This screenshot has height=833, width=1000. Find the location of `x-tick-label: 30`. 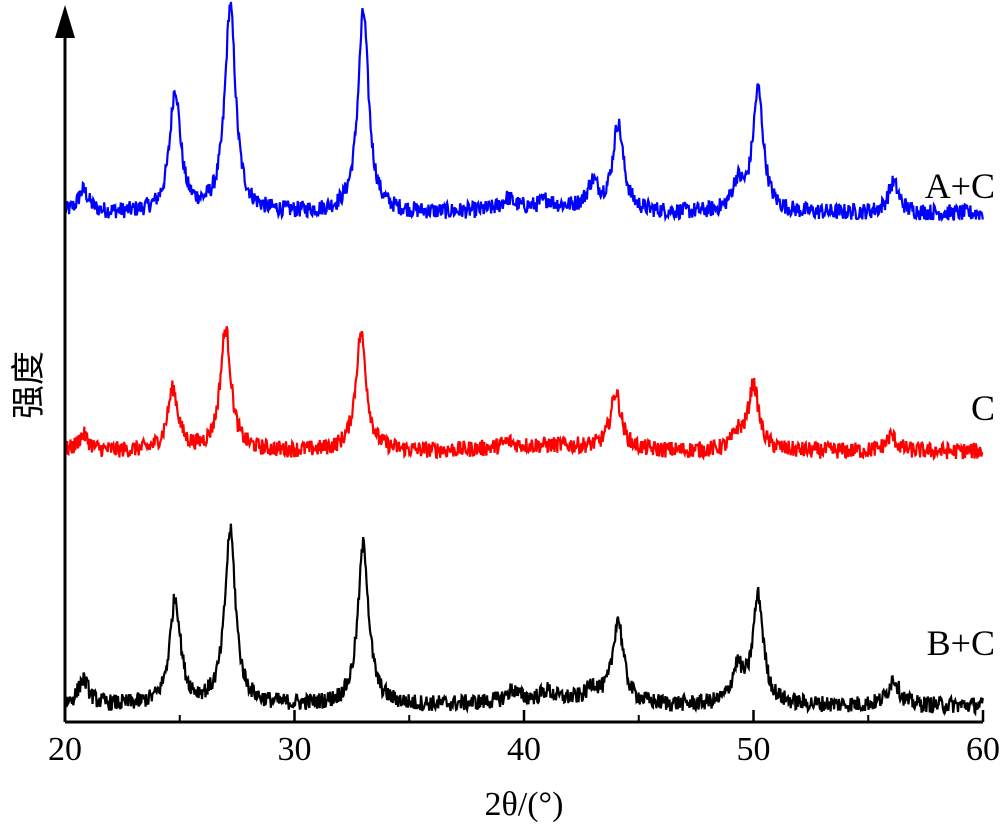

x-tick-label: 30 is located at coordinates (295, 749).